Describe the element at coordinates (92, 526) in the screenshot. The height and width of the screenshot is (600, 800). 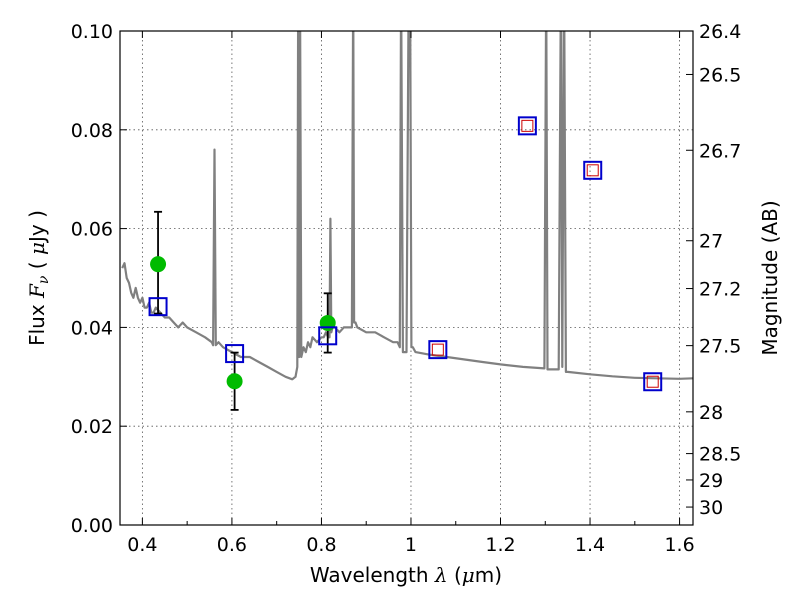
I see `y-tick-label-0: 0.00` at that location.